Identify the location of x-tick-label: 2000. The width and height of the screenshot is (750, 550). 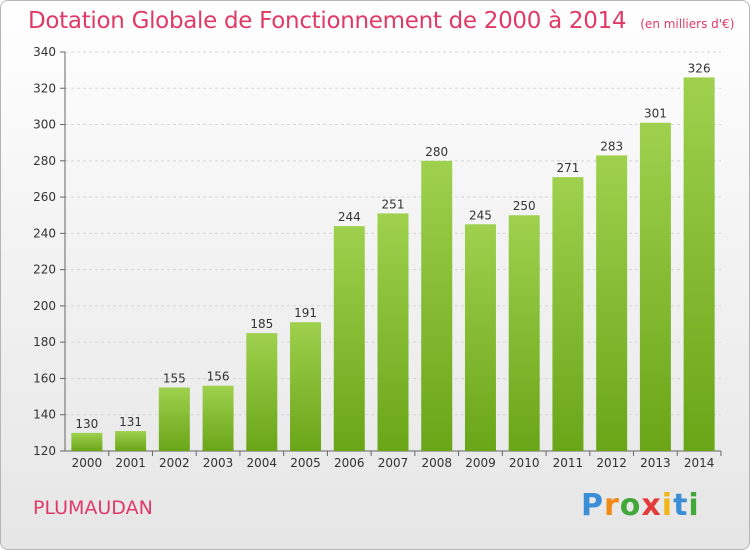
(87, 463).